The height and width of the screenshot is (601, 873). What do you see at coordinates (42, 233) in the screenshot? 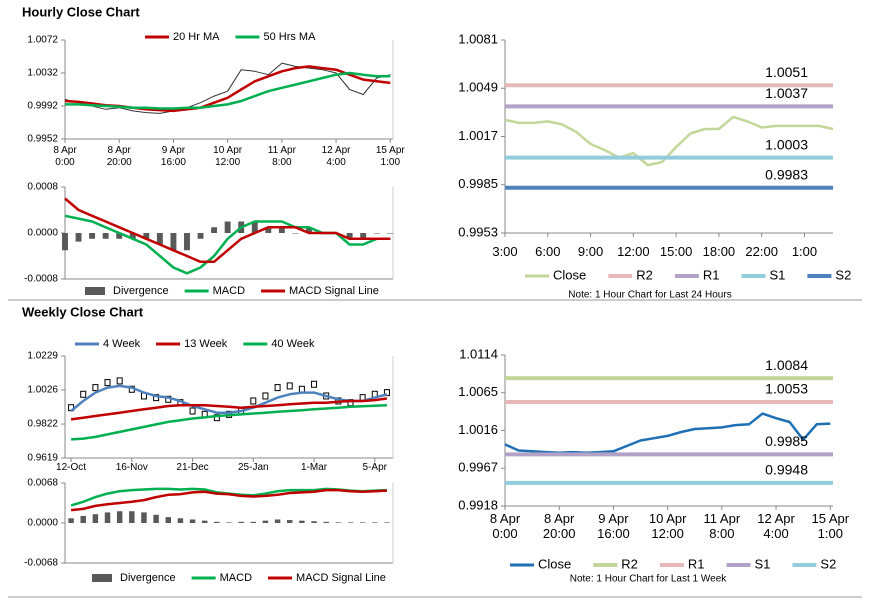
I see `y-tick-label: 0.0000` at bounding box center [42, 233].